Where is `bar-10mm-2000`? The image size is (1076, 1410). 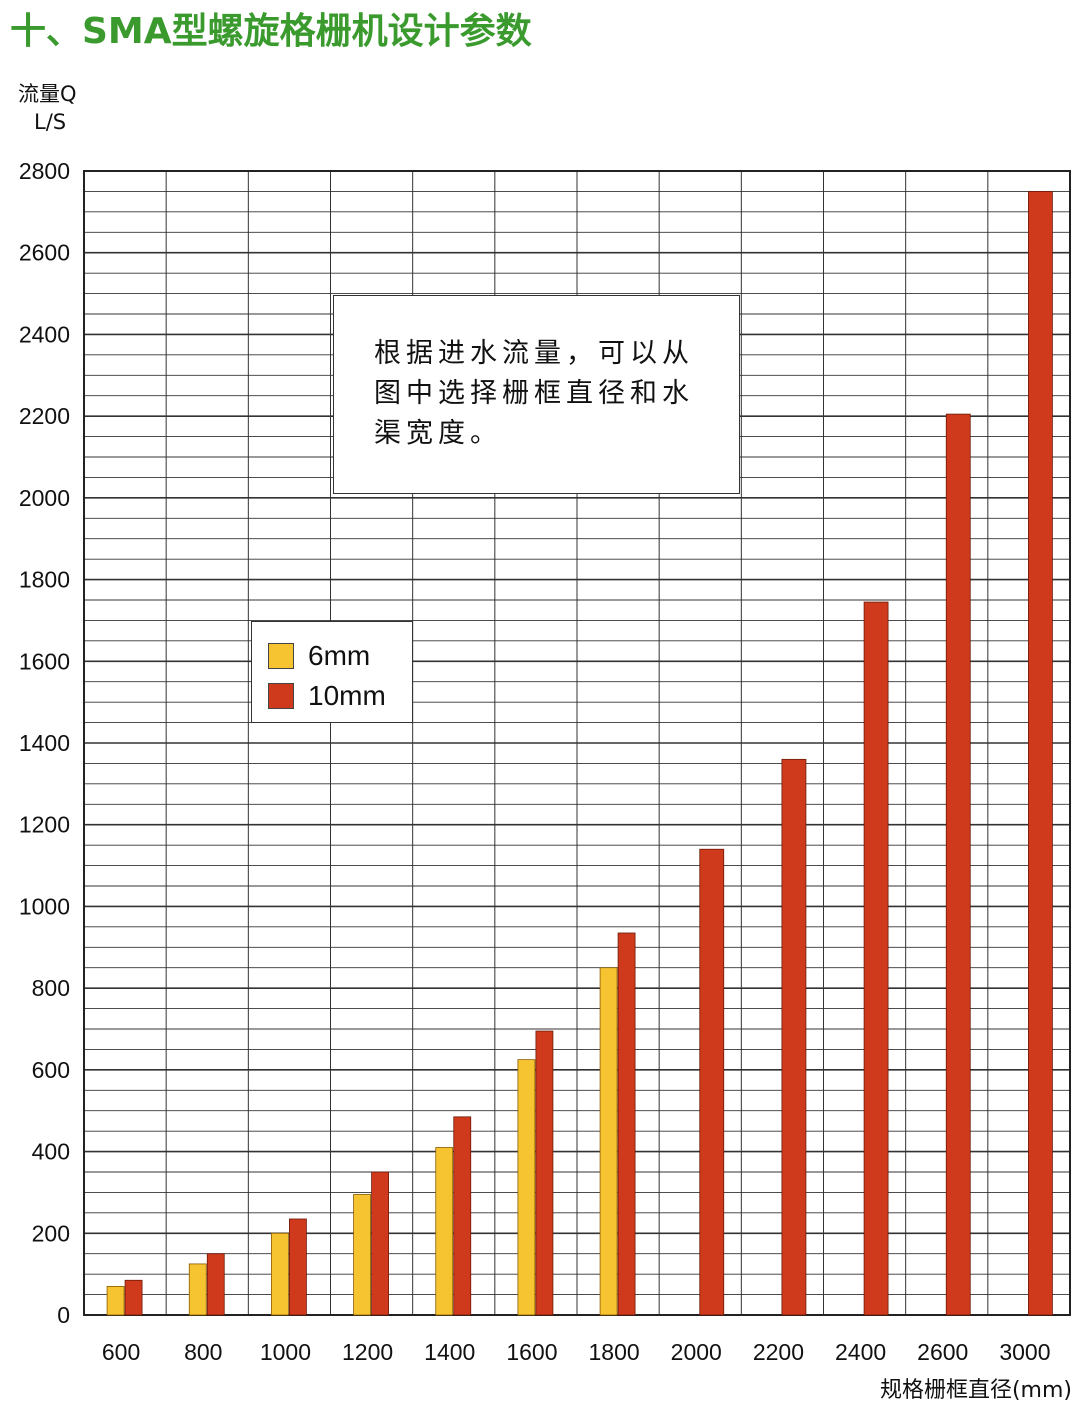 bar-10mm-2000 is located at coordinates (712, 1082).